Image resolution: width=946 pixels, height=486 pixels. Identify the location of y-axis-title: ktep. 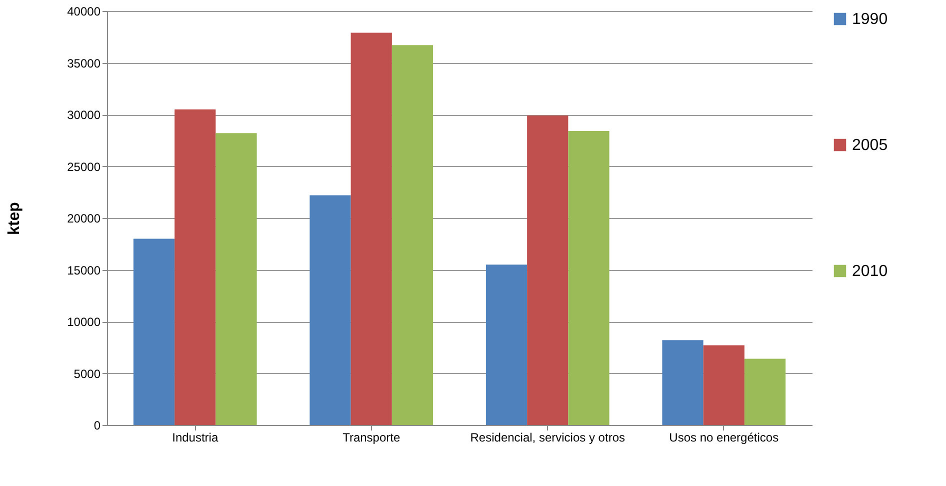
(15, 218).